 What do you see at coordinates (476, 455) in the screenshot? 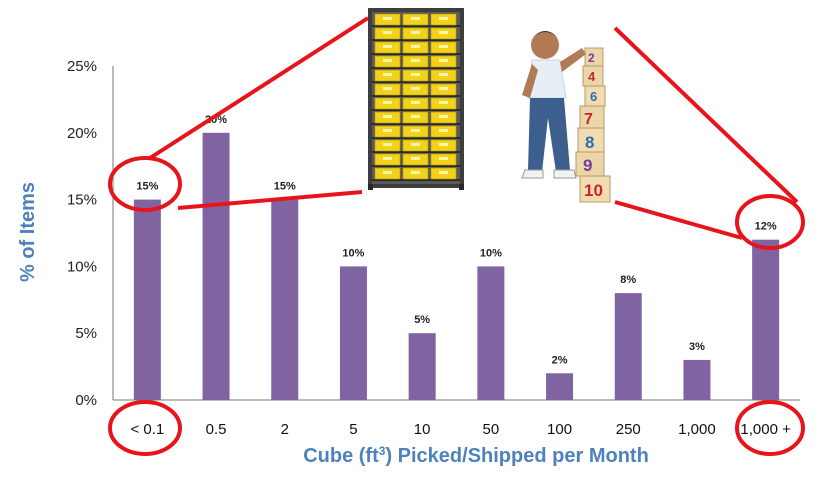
I see `x-axis-title: Cube (ft3) Picked/Shipped per Month` at bounding box center [476, 455].